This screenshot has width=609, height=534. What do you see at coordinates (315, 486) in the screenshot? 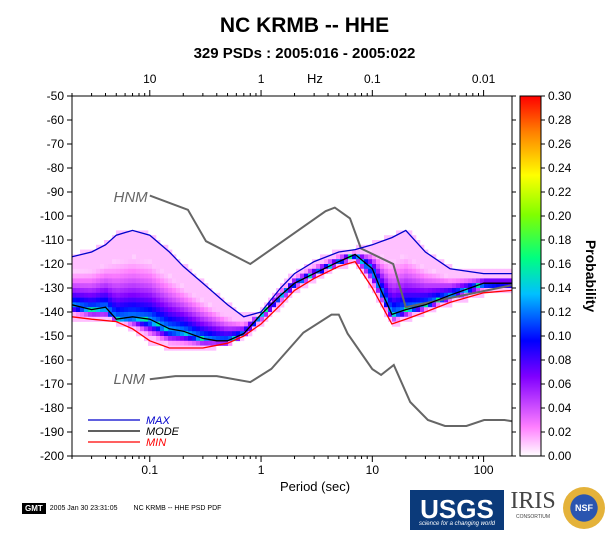
I see `x-axis-label: Period (sec)` at bounding box center [315, 486].